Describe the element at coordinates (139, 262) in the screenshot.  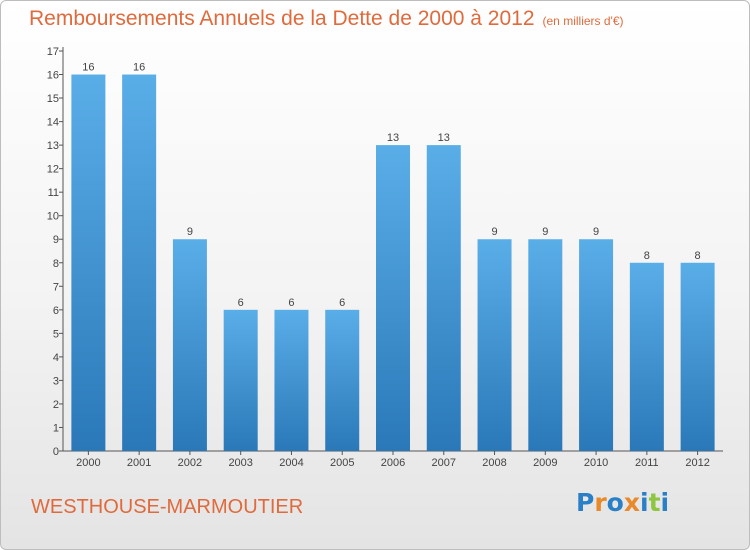
I see `bar-2001` at that location.